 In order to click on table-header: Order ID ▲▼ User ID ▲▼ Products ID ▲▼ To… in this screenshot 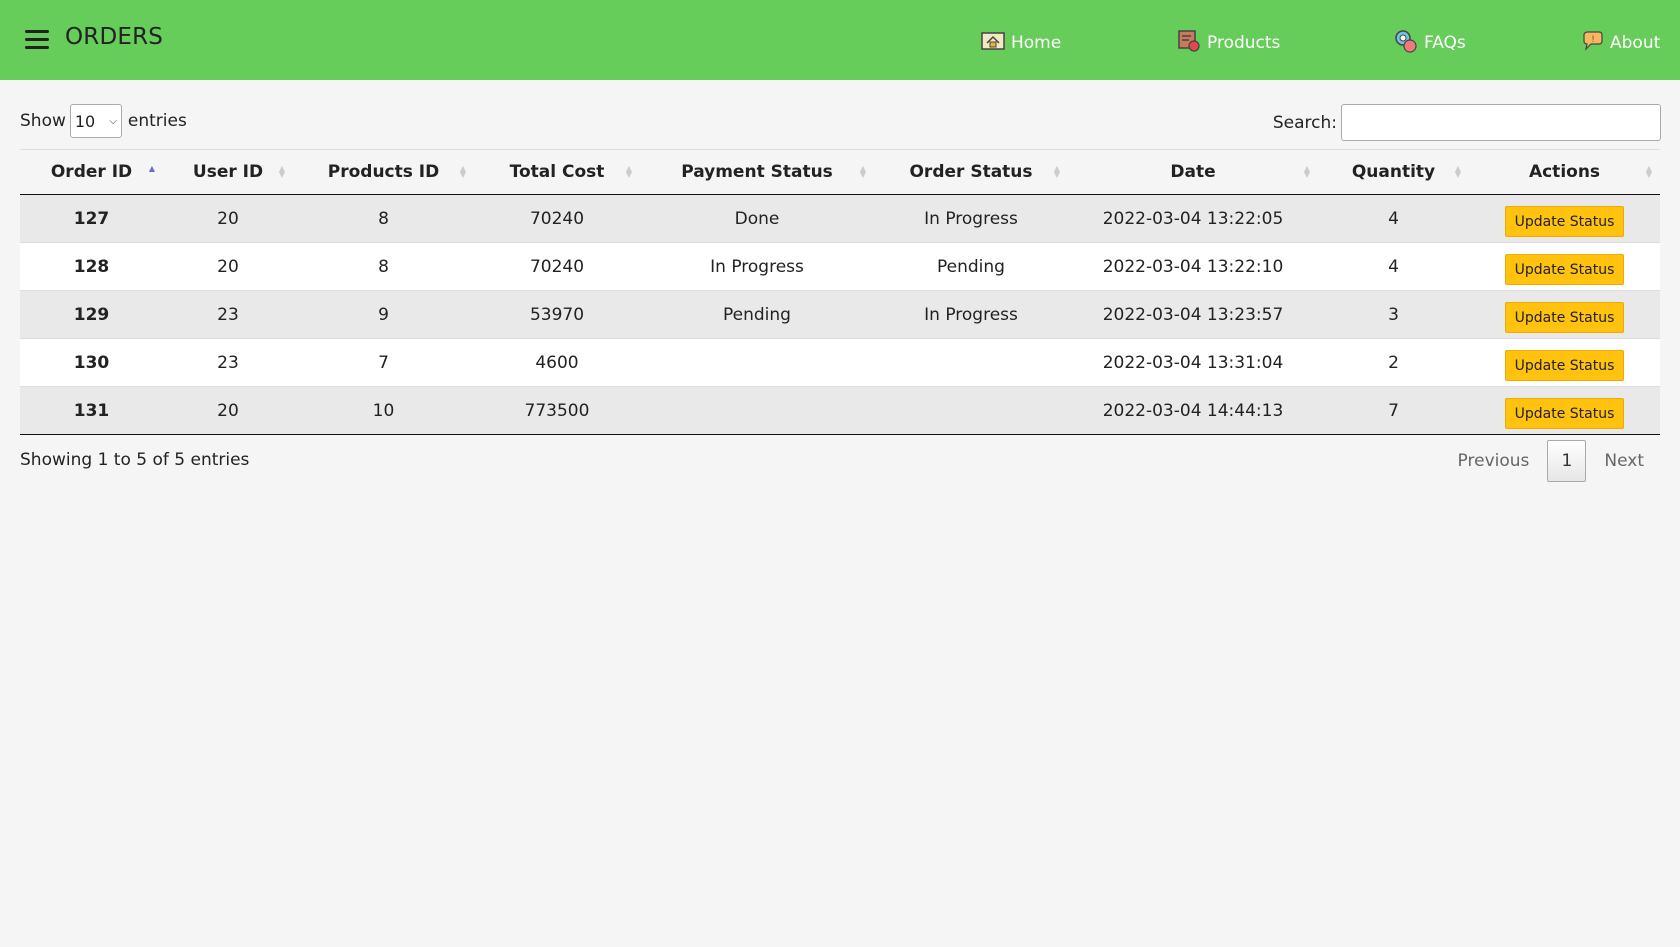, I will do `click(840, 172)`.